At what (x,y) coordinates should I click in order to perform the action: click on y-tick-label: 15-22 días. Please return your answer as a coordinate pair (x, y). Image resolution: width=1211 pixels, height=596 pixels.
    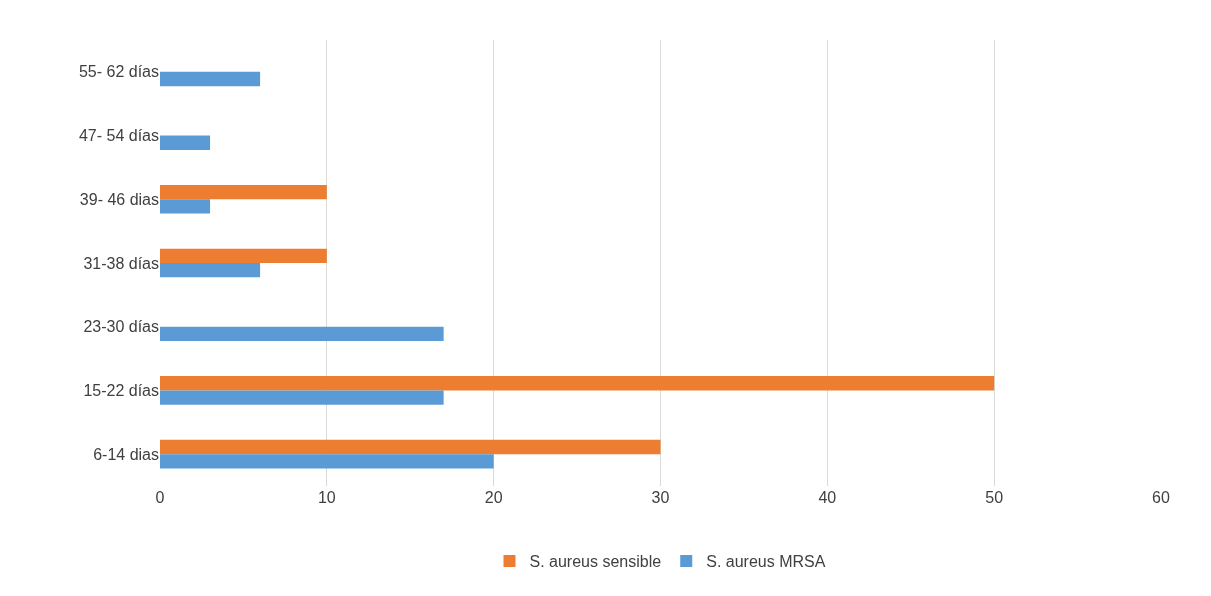
    Looking at the image, I should click on (121, 391).